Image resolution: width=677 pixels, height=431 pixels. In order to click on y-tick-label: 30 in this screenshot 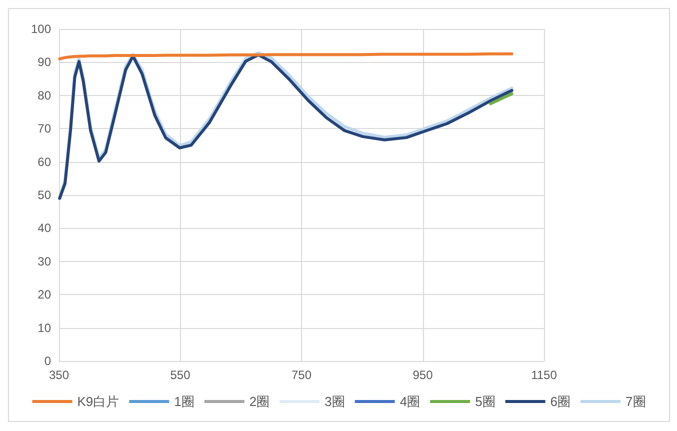, I will do `click(45, 261)`.